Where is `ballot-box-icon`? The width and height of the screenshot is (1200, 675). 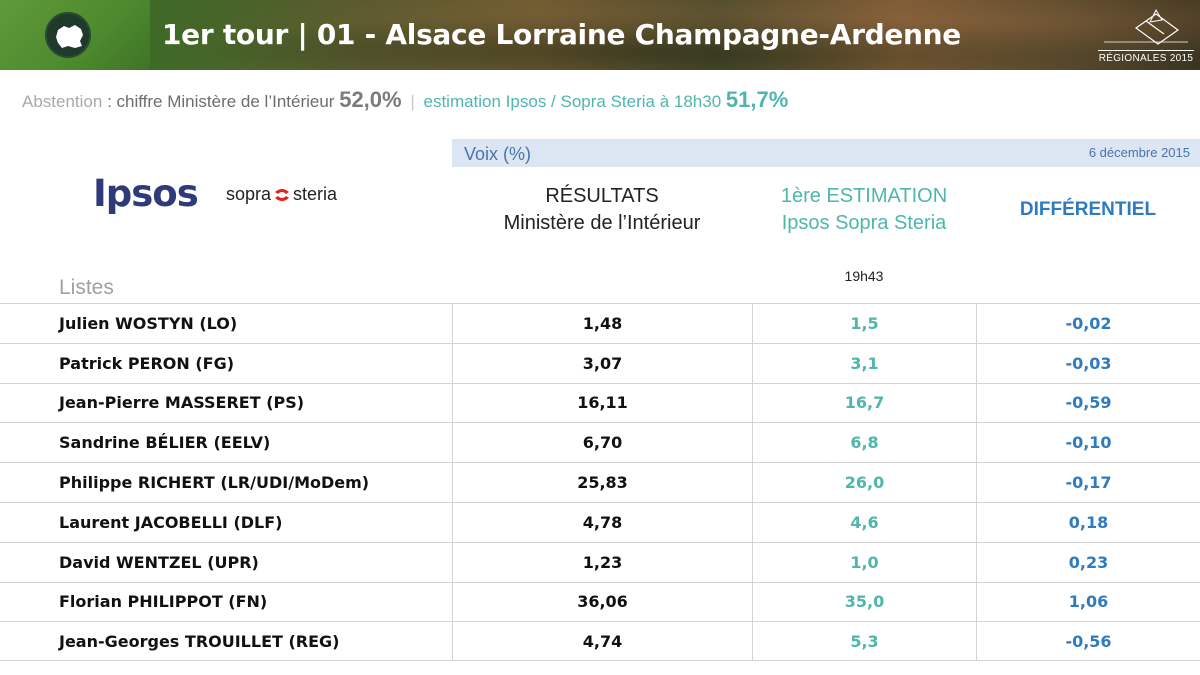 ballot-box-icon is located at coordinates (1146, 26).